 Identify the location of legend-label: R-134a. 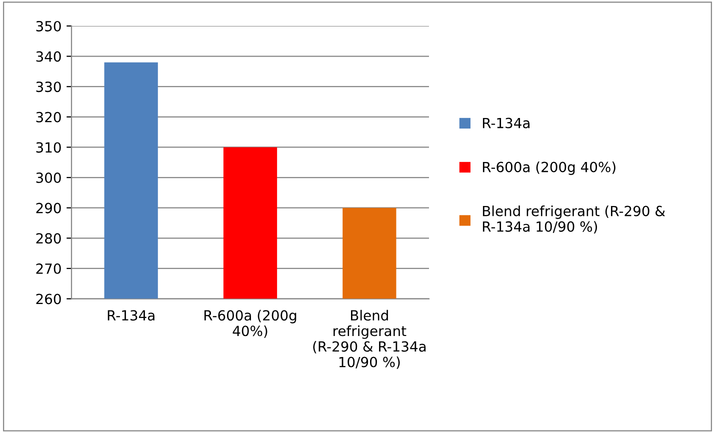
(506, 123).